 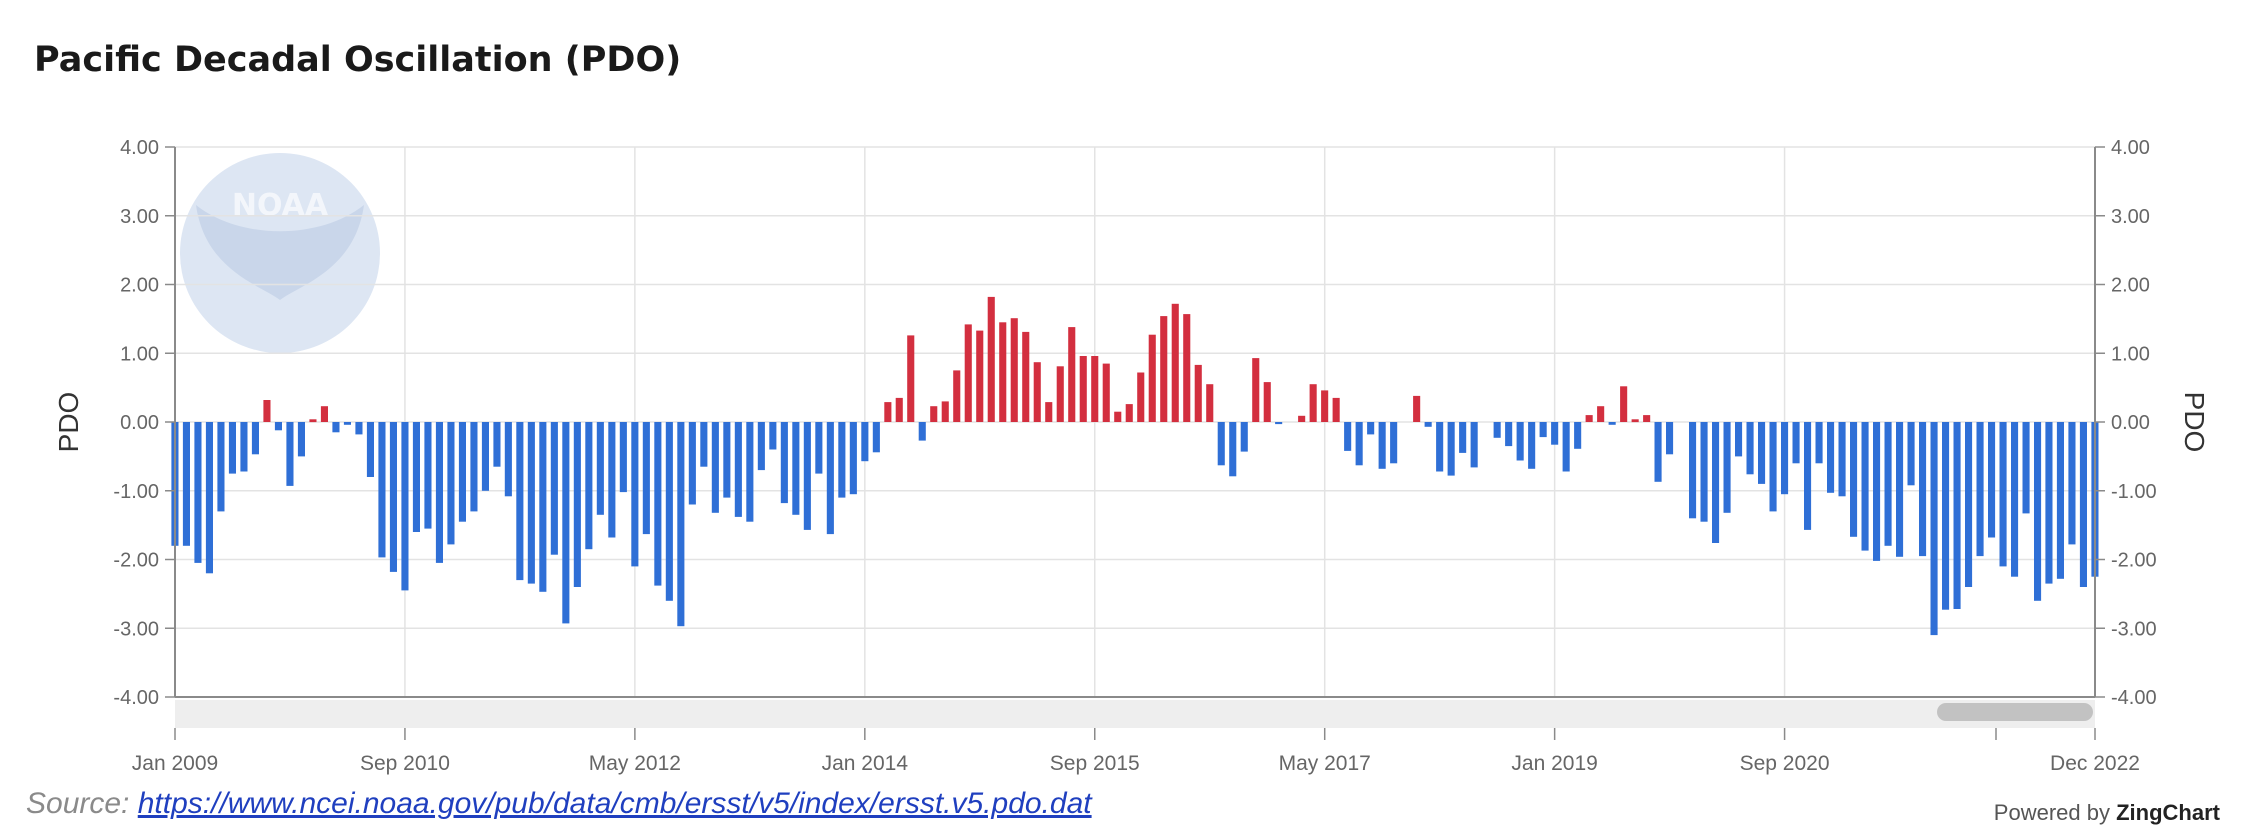 I want to click on y-tick-label-right: 0.00, so click(x=2130, y=423).